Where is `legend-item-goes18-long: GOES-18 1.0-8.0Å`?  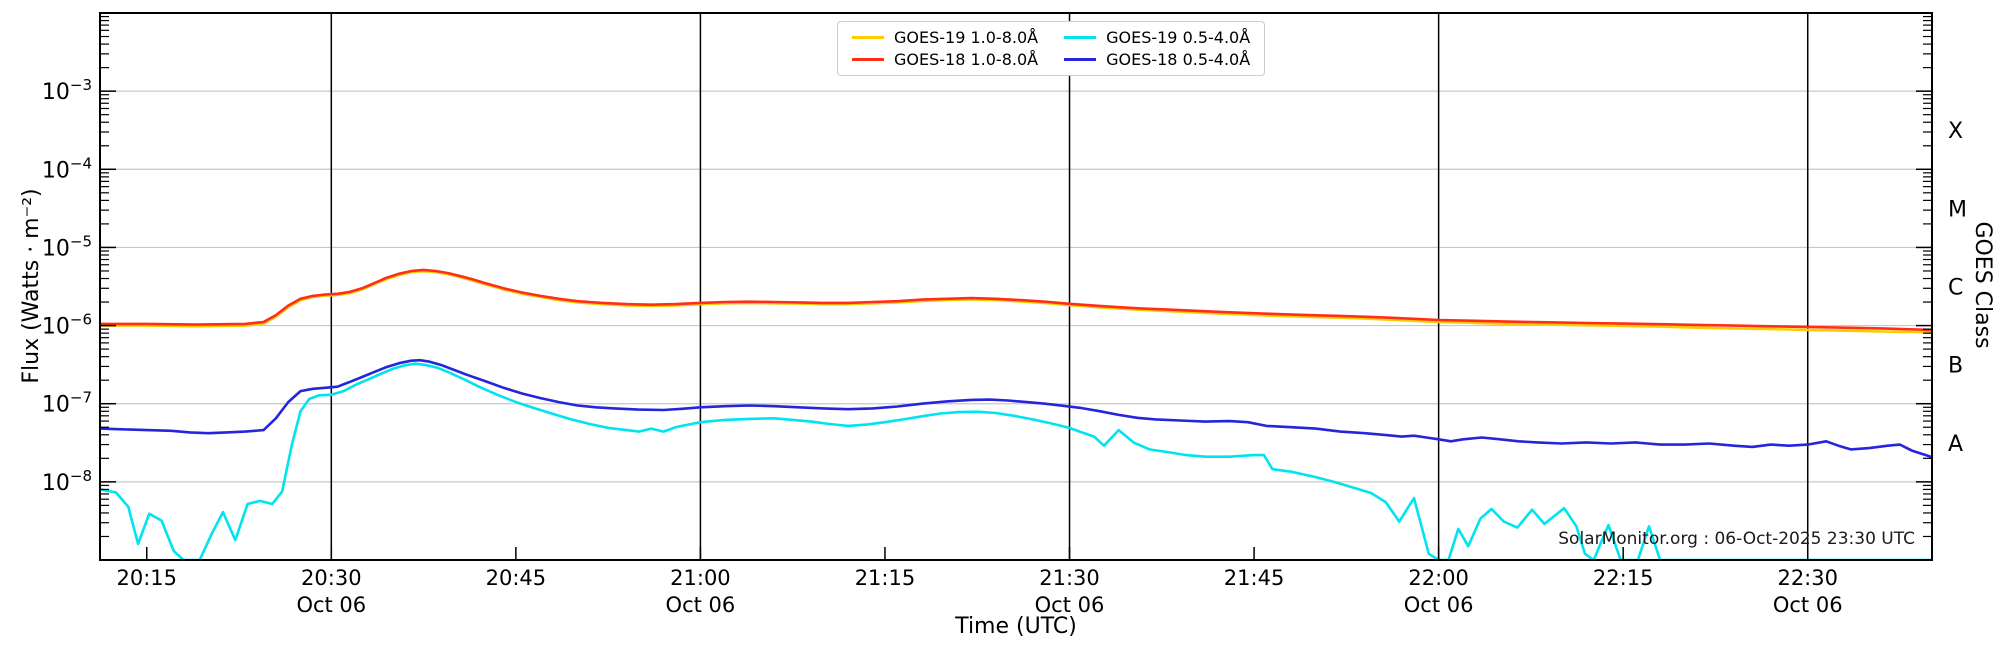
legend-item-goes18-long: GOES-18 1.0-8.0Å is located at coordinates (945, 59).